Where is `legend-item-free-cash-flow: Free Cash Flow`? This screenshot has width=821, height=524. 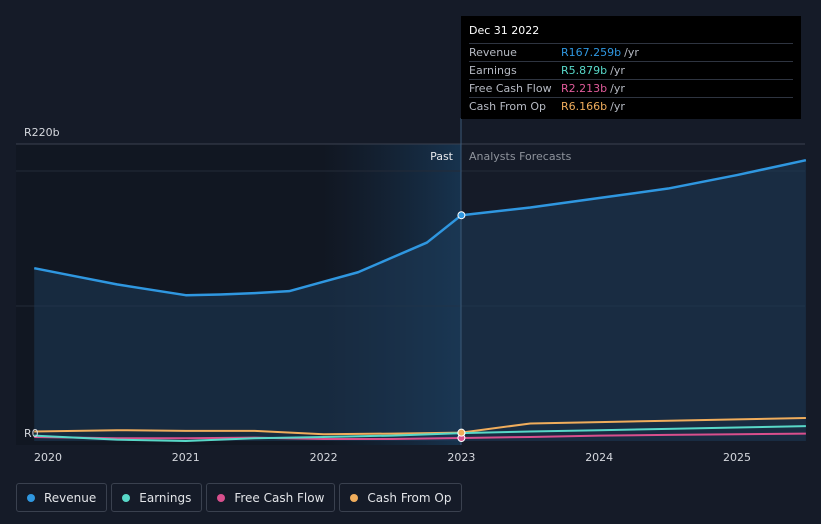 legend-item-free-cash-flow: Free Cash Flow is located at coordinates (271, 497).